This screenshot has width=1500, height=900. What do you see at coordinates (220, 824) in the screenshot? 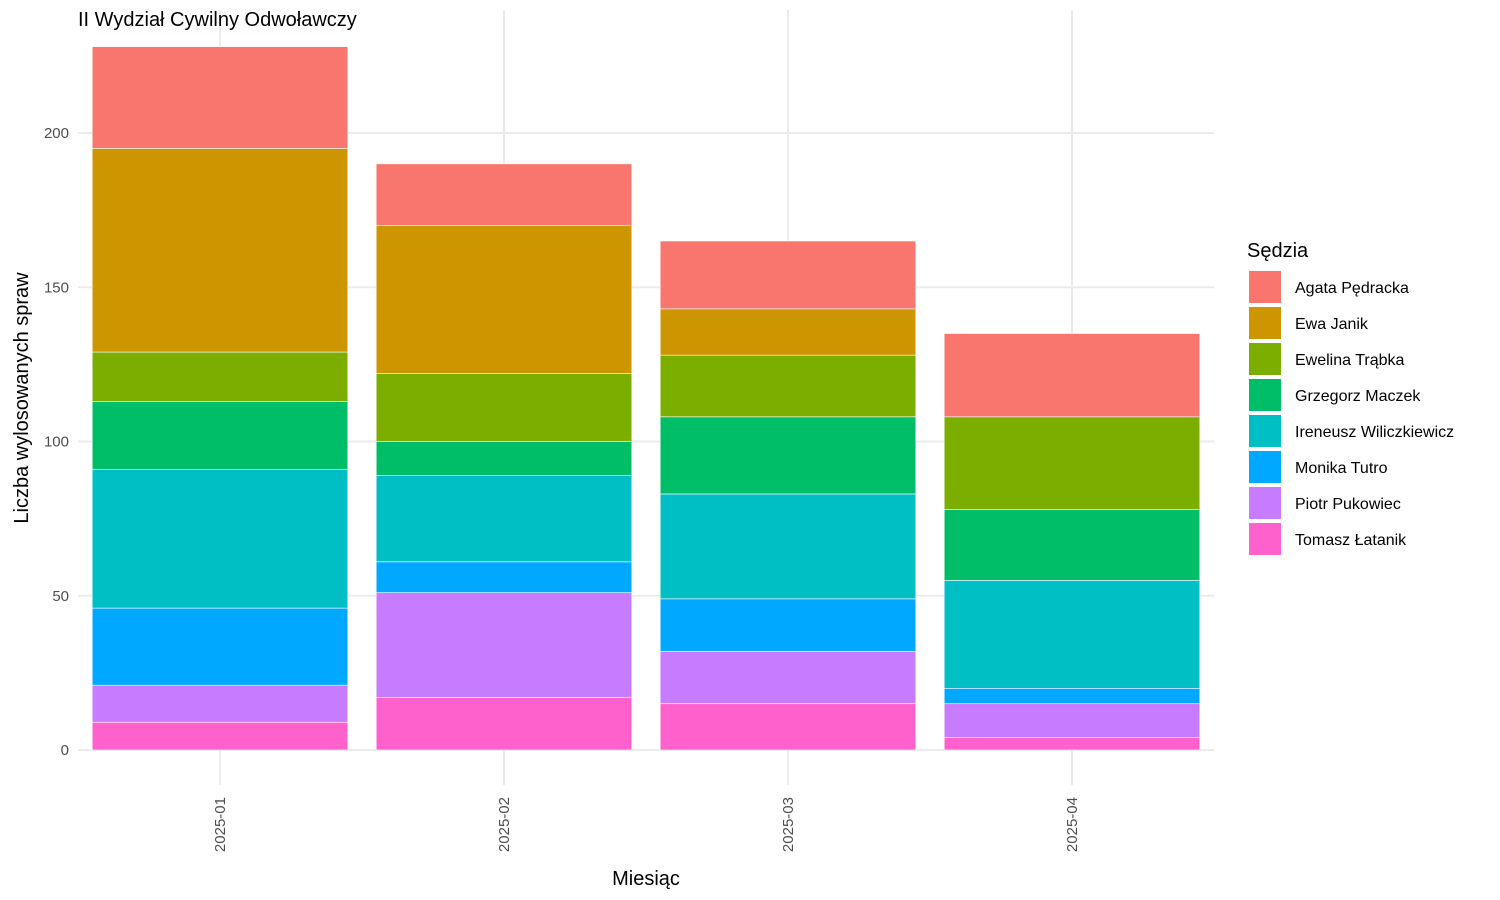
I see `x-tick-label: 2025-01` at bounding box center [220, 824].